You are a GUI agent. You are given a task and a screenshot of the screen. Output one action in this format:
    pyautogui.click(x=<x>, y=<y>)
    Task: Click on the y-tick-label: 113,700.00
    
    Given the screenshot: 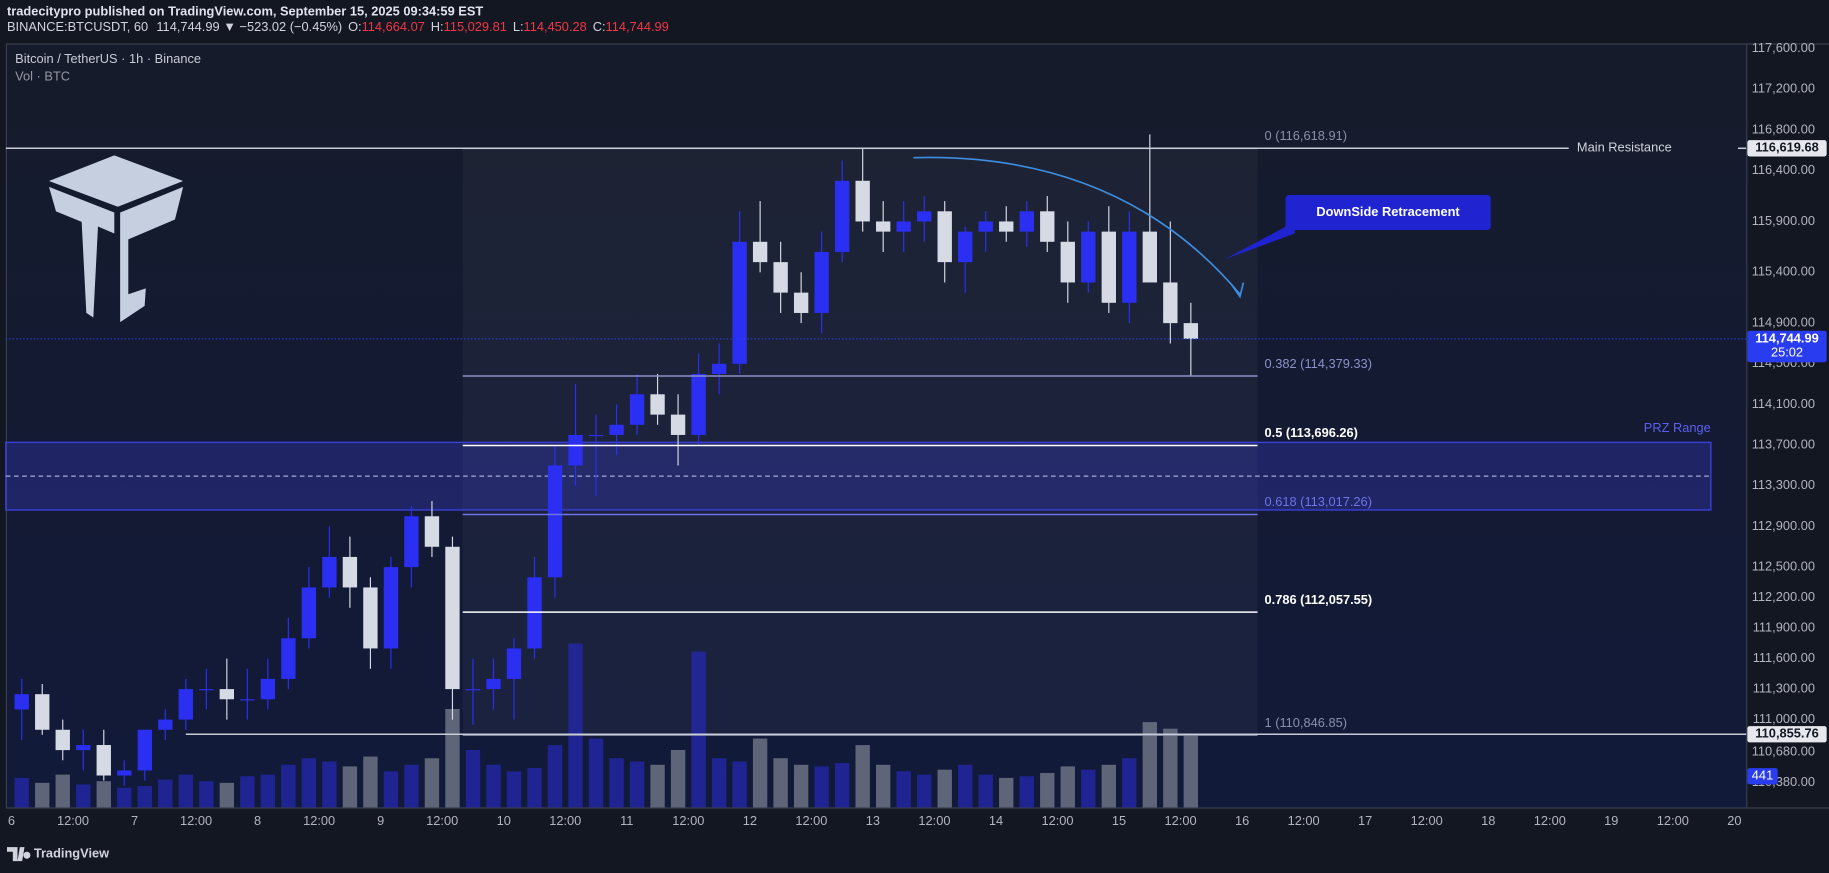 What is the action you would take?
    pyautogui.click(x=1783, y=444)
    